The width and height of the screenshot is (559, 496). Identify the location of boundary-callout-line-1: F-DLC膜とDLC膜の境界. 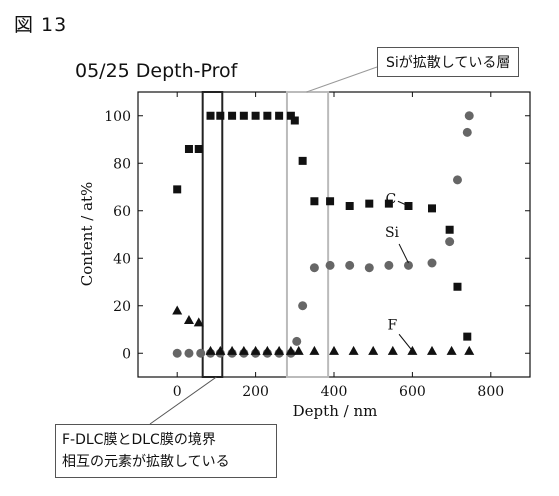
(166, 440).